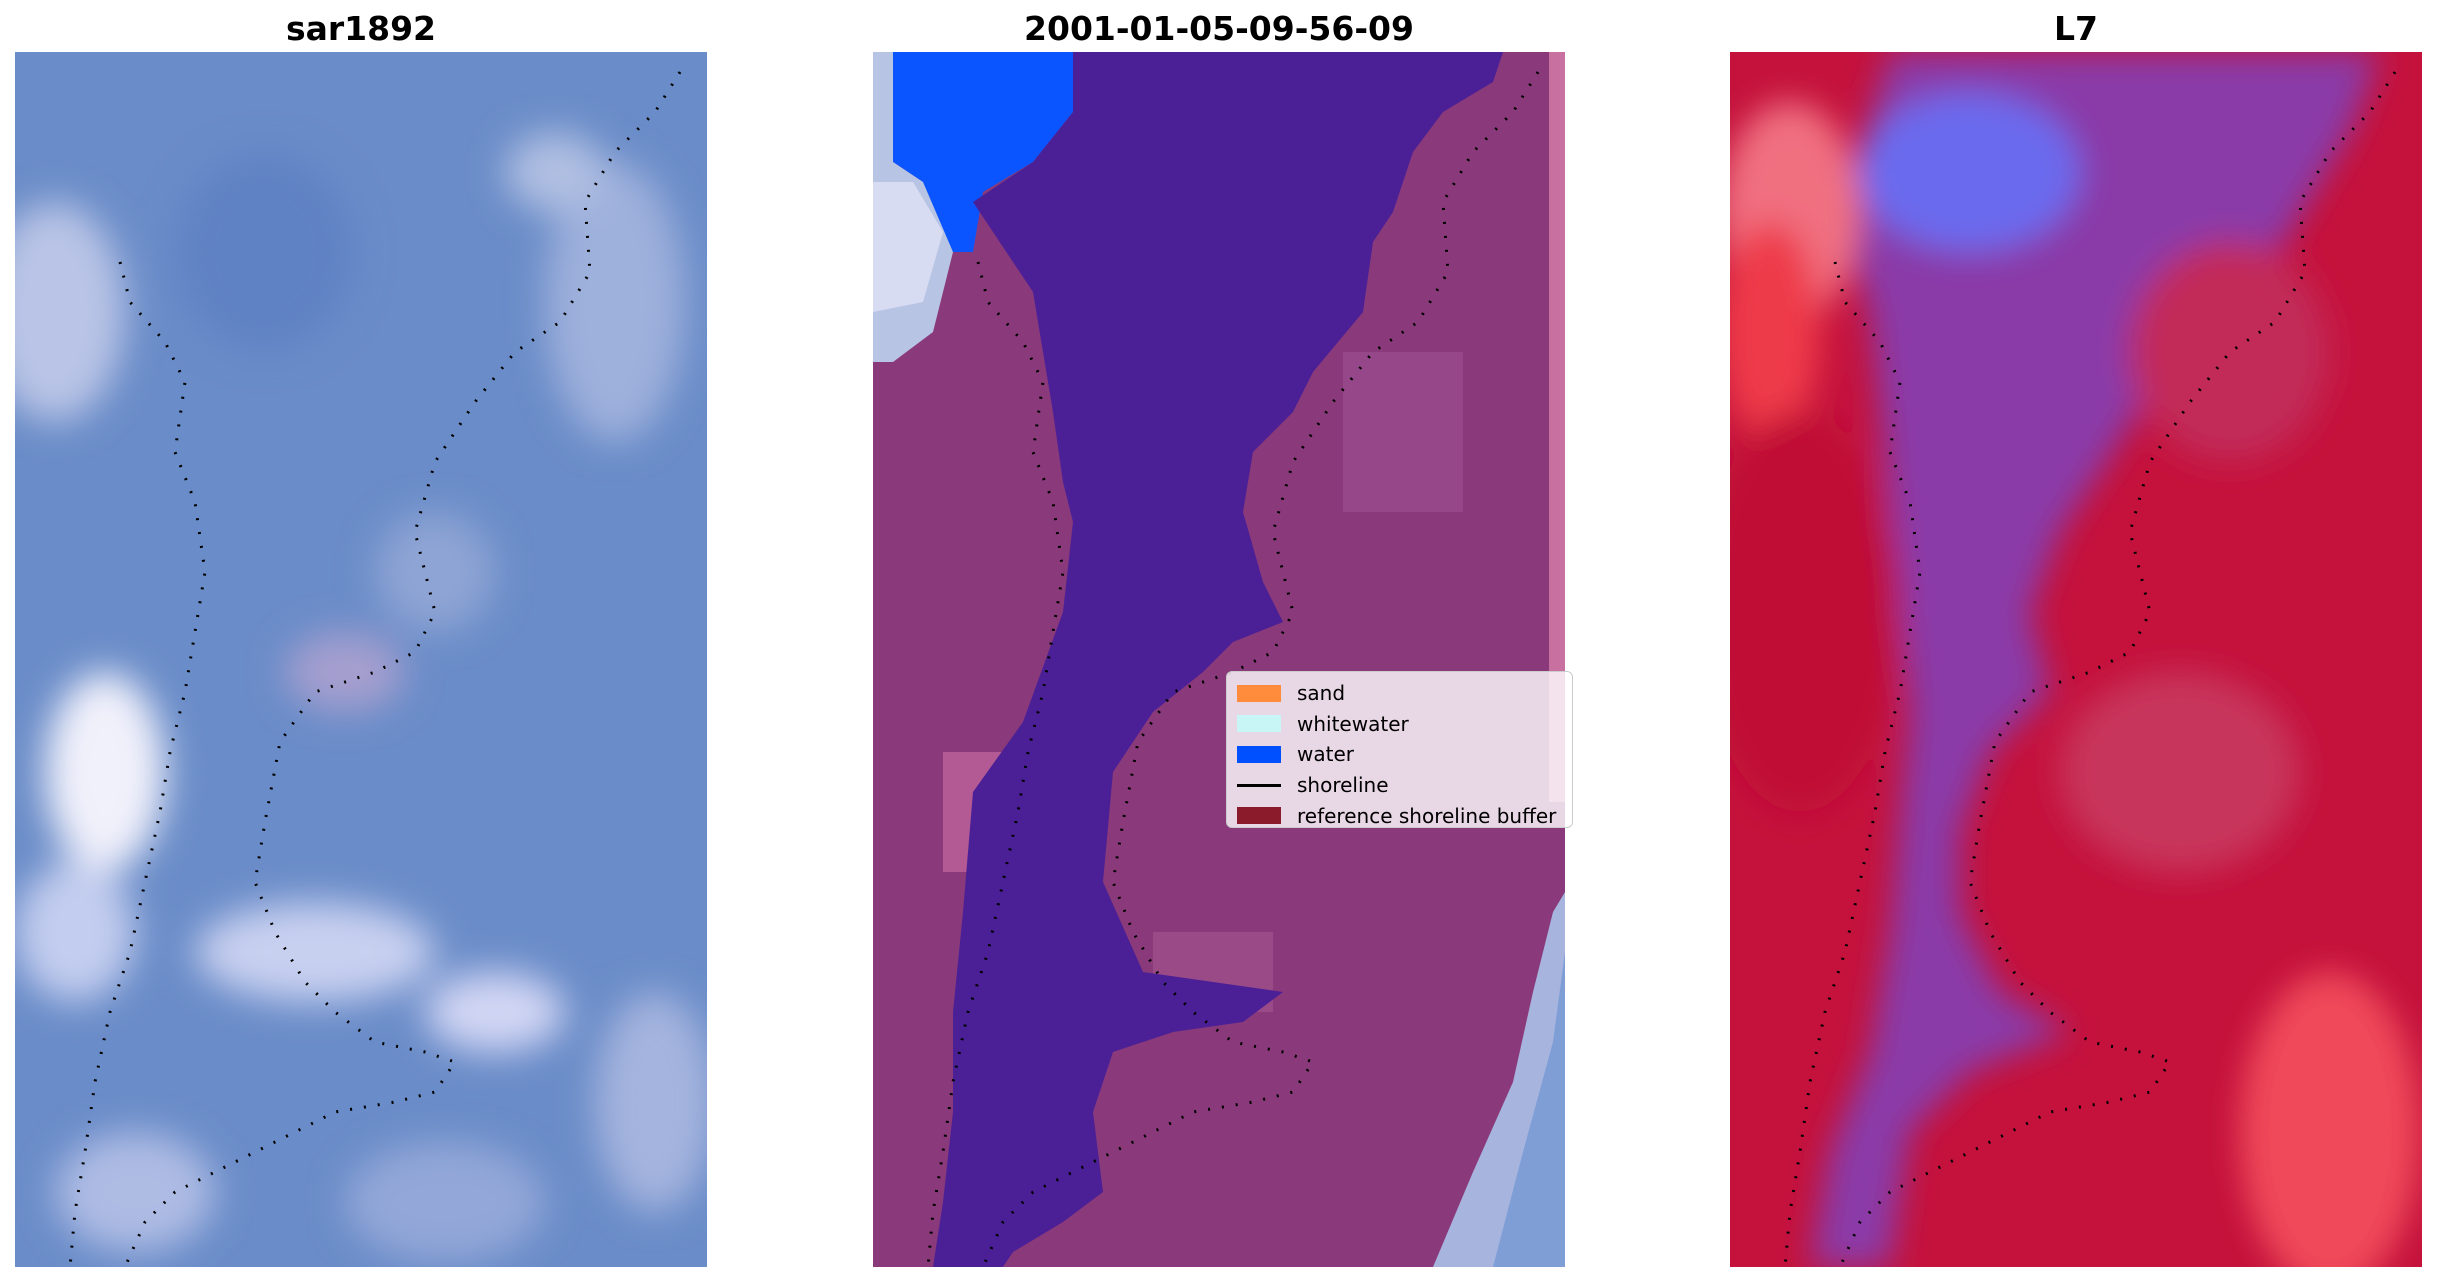 The width and height of the screenshot is (2455, 1283). I want to click on buffer-swatch, so click(1259, 816).